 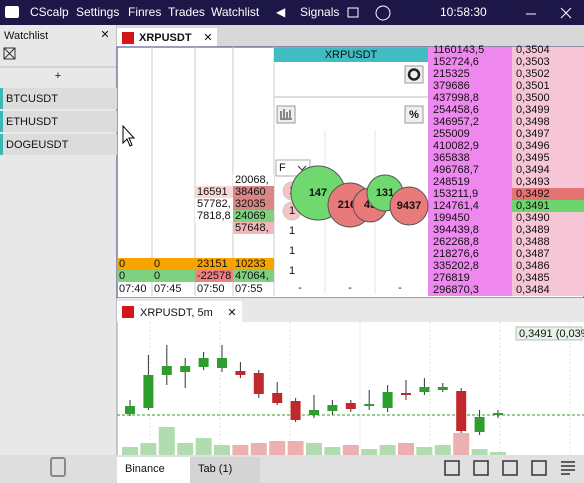 What do you see at coordinates (37, 145) in the screenshot?
I see `watchlist-item: DOGEUSDT` at bounding box center [37, 145].